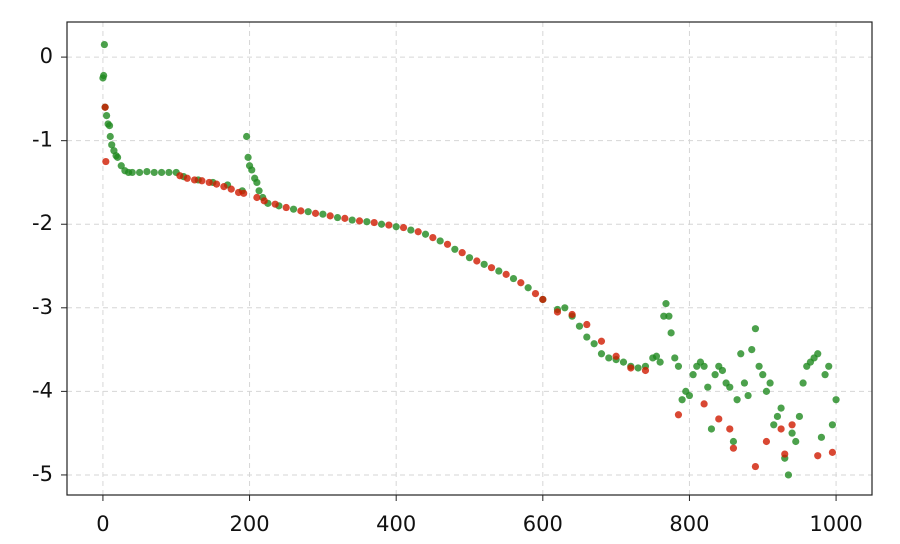 This screenshot has height=544, width=900. I want to click on y-tick-label: -5, so click(42, 474).